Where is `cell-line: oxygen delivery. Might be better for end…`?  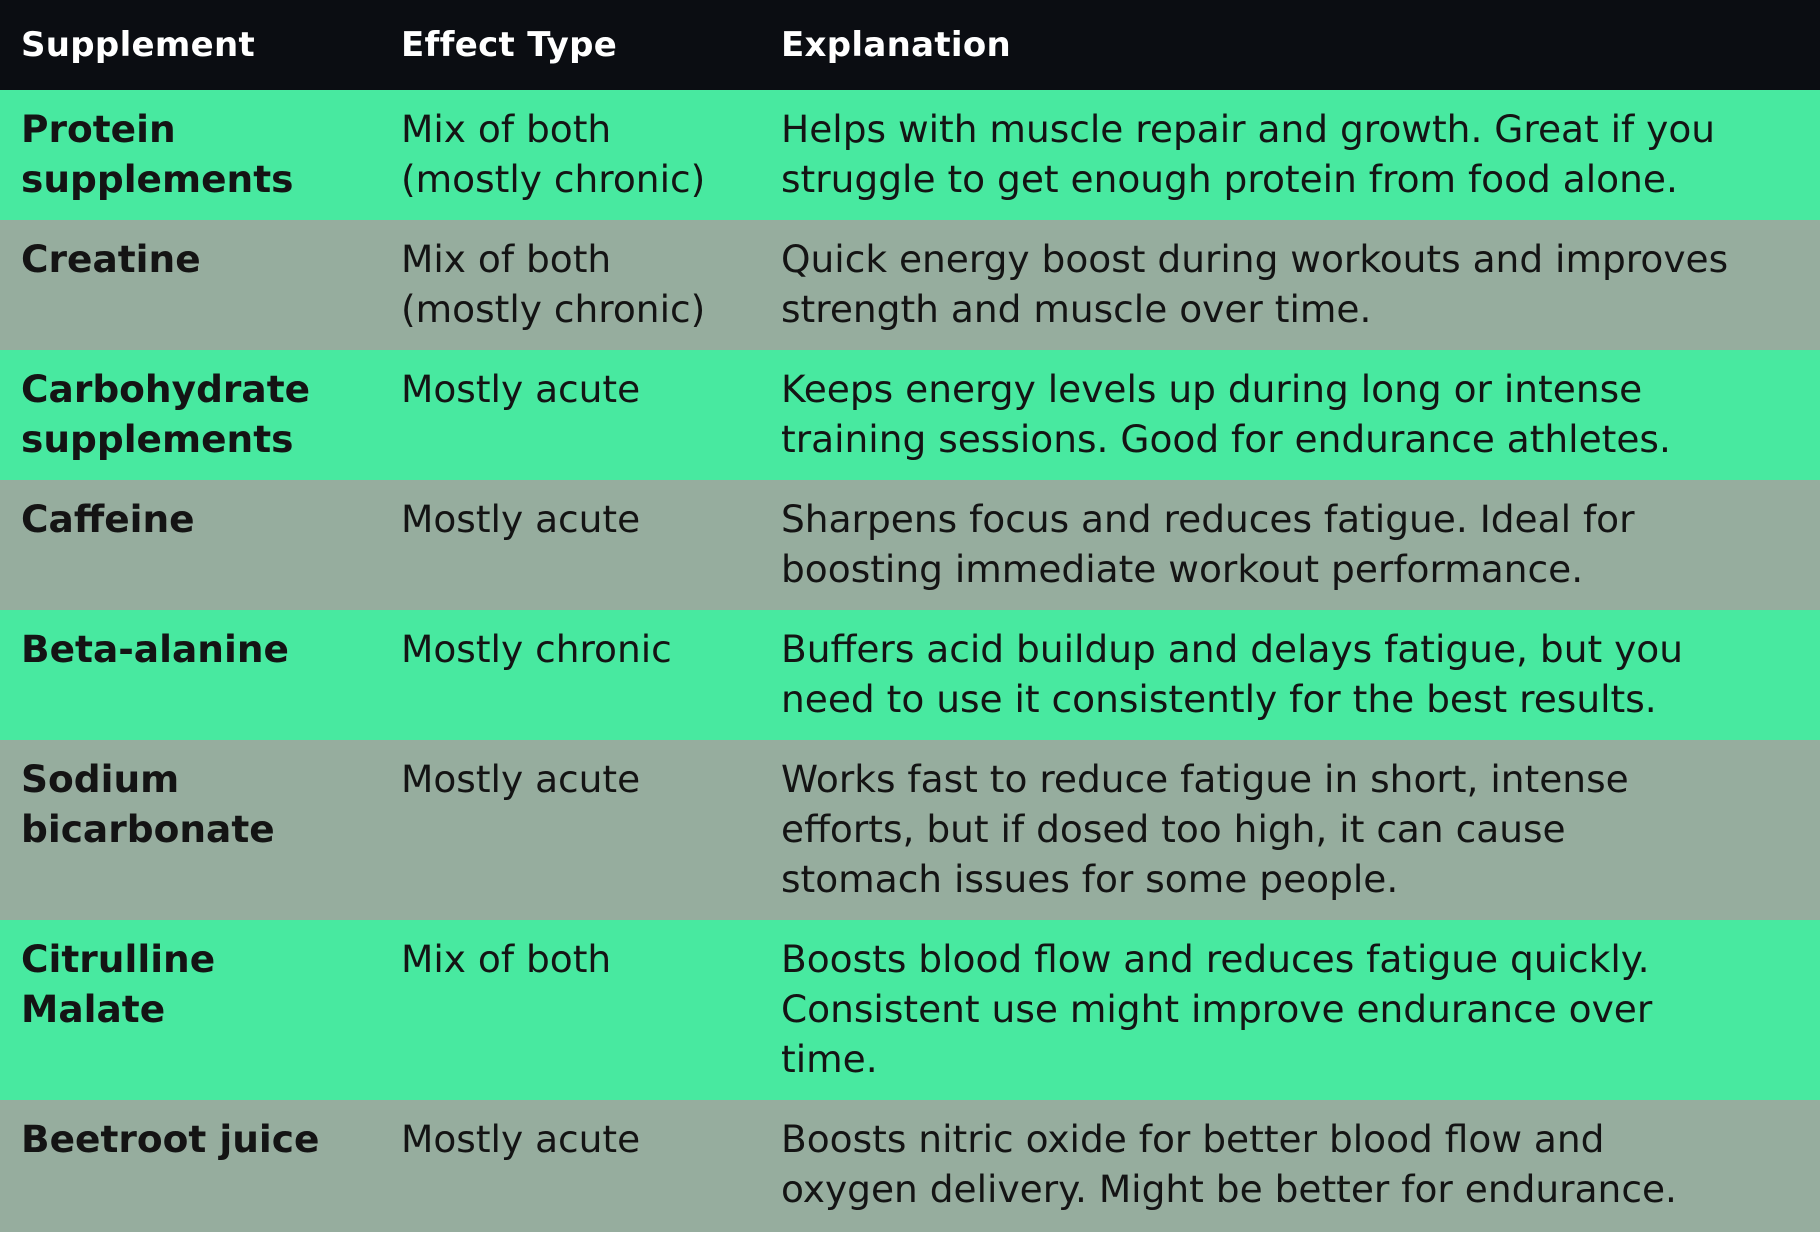
cell-line: oxygen delivery. Might be better for end… is located at coordinates (1229, 1189).